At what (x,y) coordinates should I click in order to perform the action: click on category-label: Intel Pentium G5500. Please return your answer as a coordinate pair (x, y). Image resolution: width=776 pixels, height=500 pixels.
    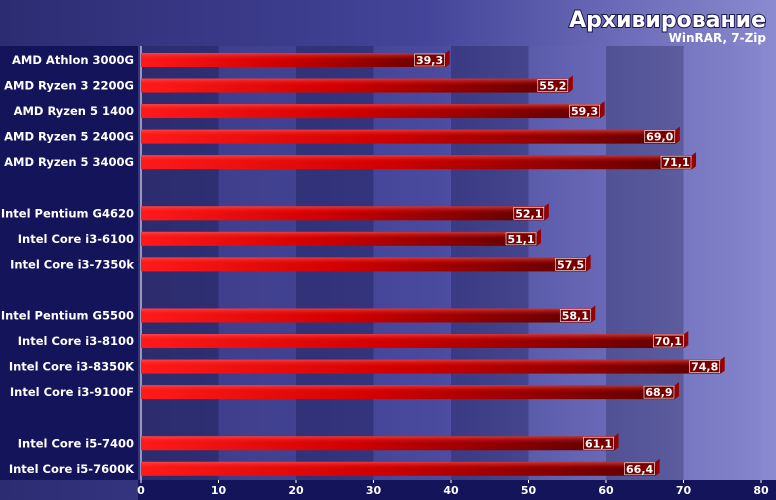
    Looking at the image, I should click on (67, 316).